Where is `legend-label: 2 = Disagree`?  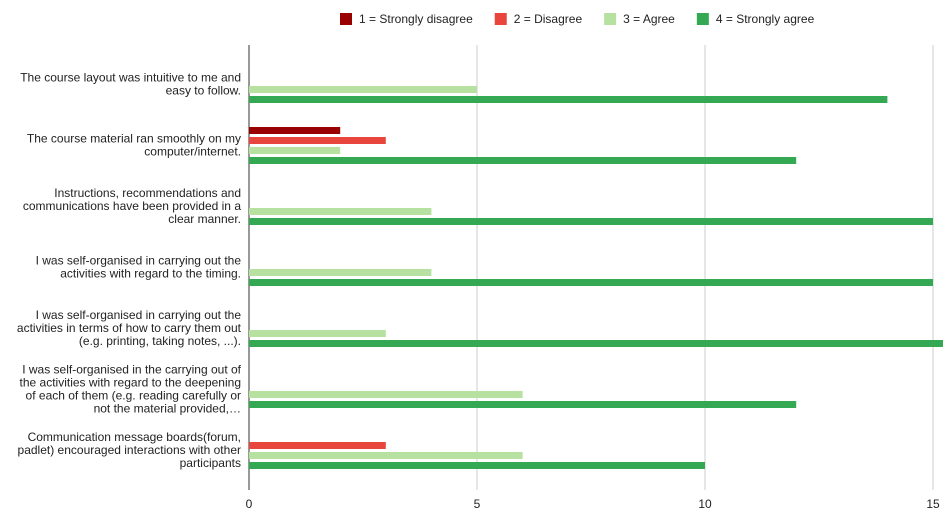 legend-label: 2 = Disagree is located at coordinates (548, 19).